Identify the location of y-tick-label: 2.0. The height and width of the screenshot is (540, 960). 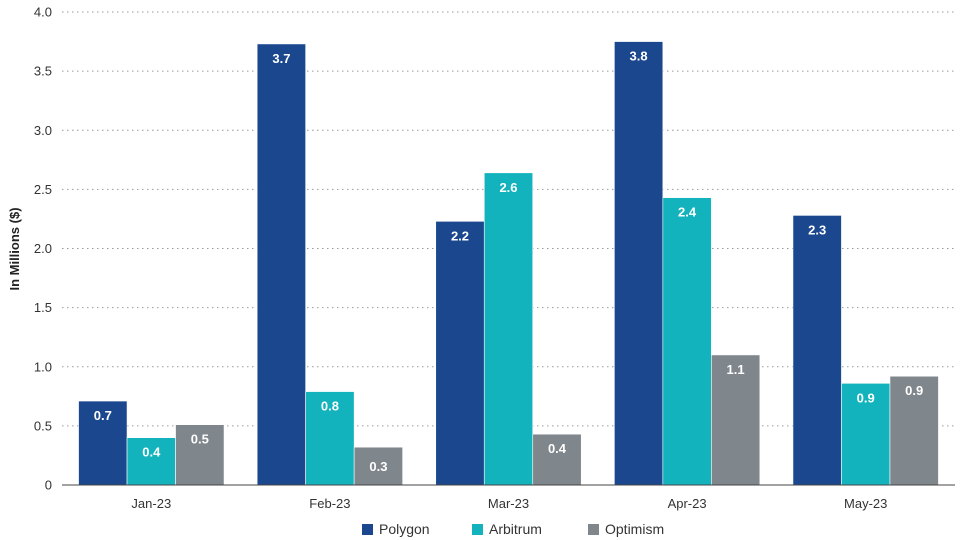
(43, 248).